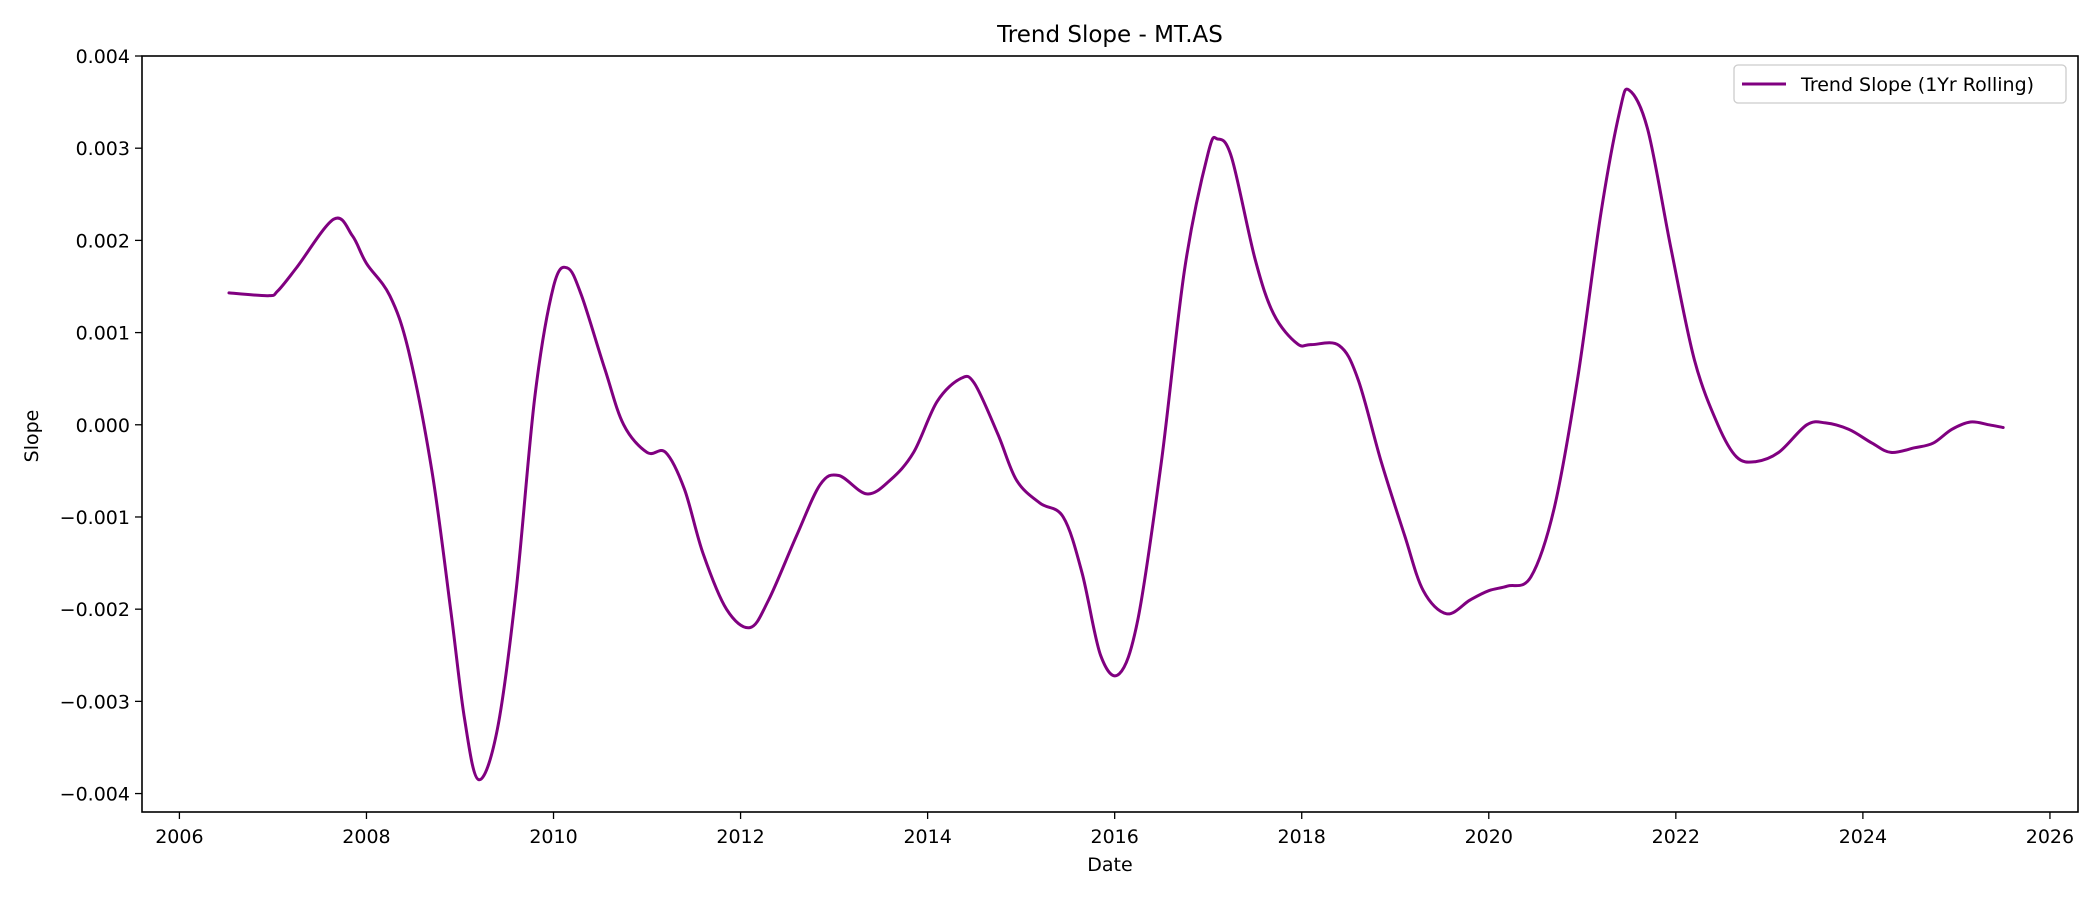 The image size is (2100, 900). What do you see at coordinates (927, 837) in the screenshot?
I see `x-tick-label: 2014` at bounding box center [927, 837].